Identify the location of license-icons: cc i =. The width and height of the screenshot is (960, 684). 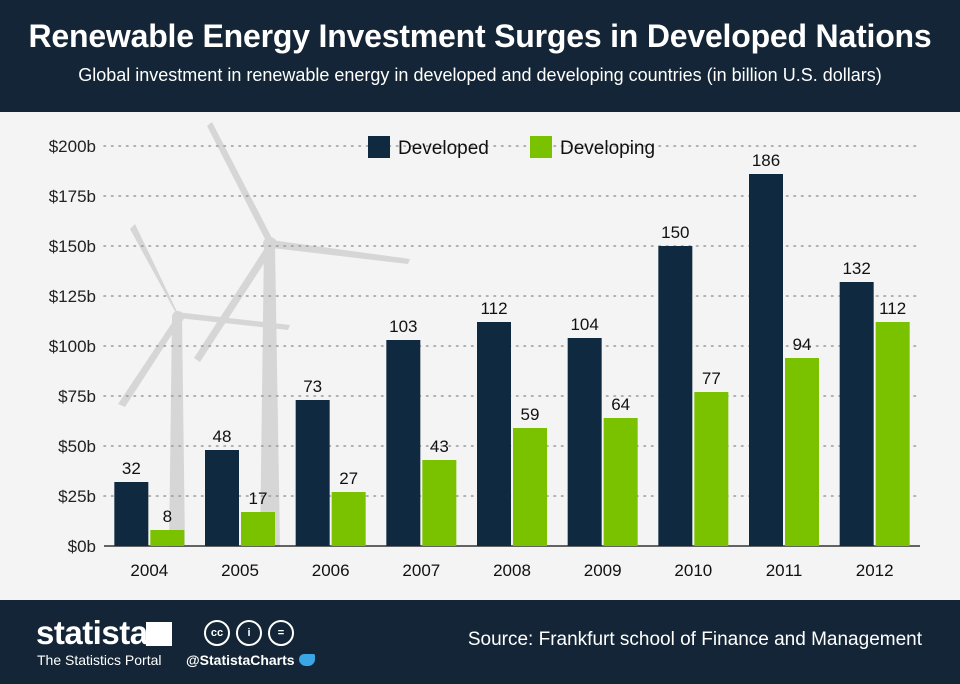
(252, 633).